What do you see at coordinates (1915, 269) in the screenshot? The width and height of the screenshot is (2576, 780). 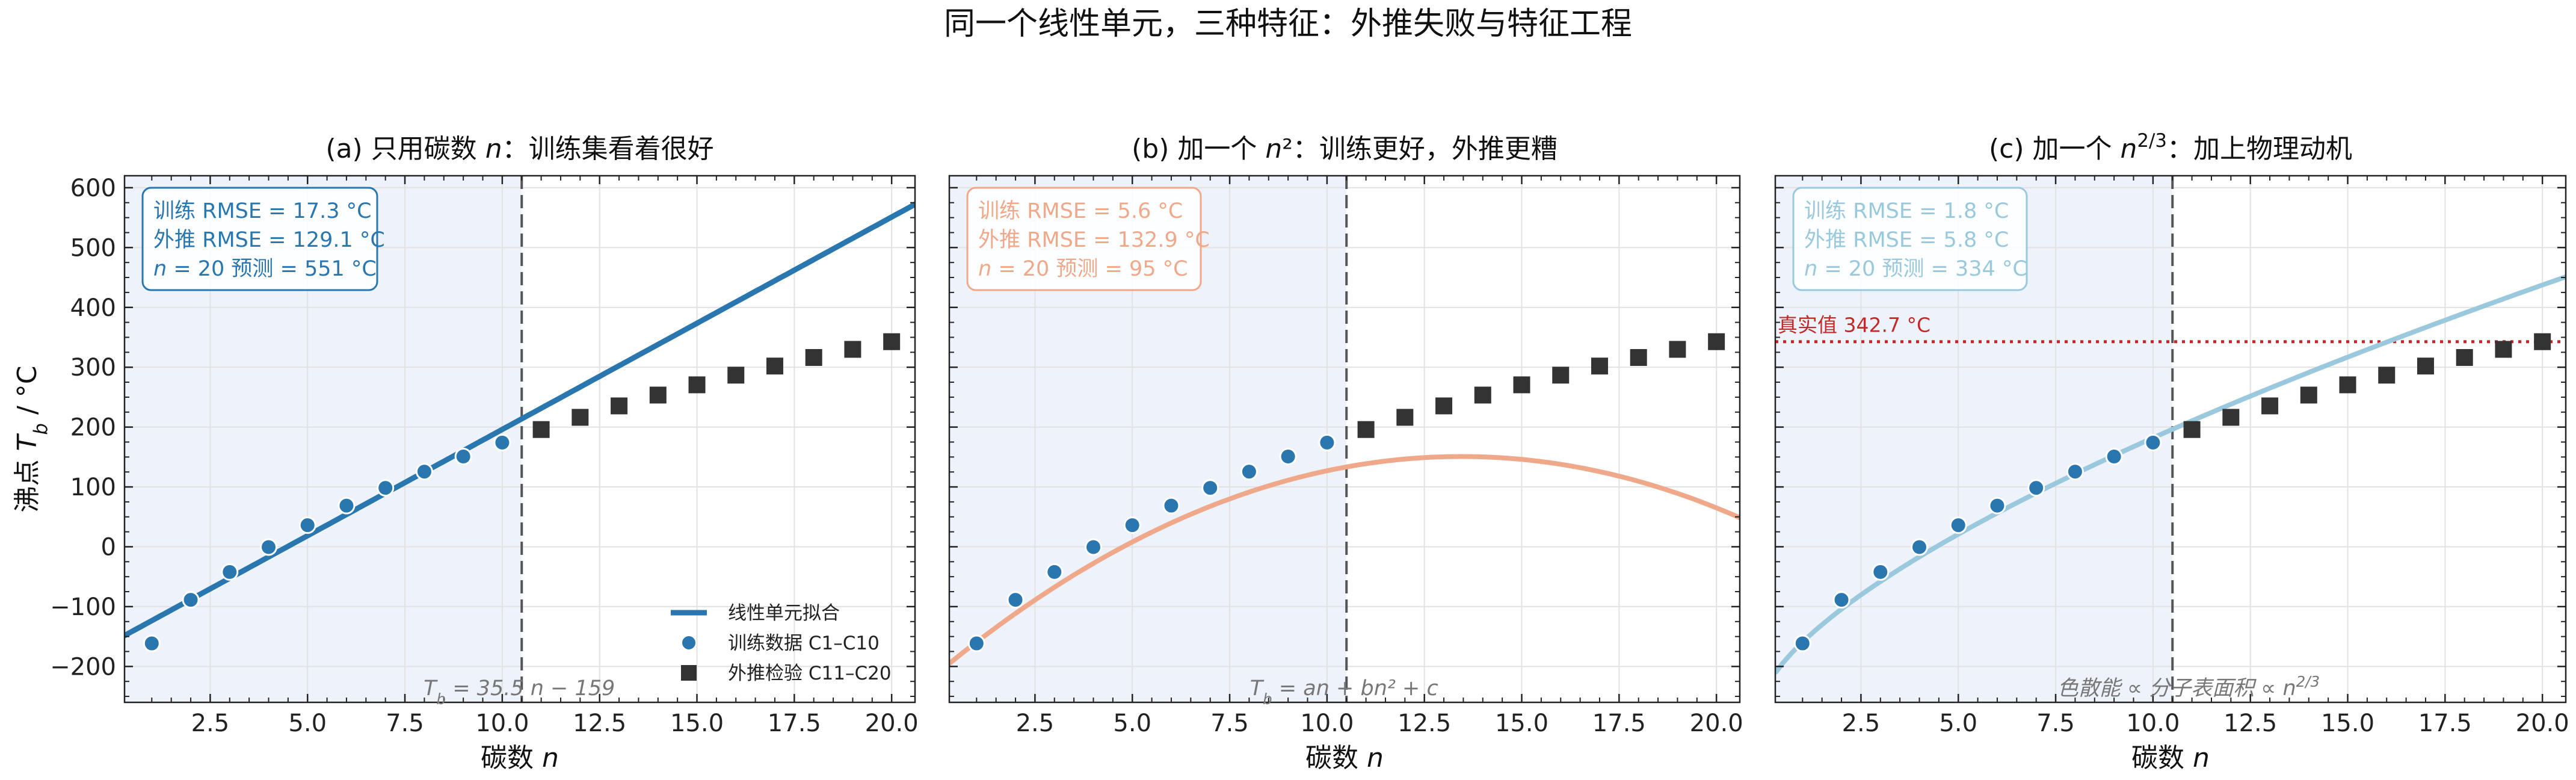 I see `stats-line: n = 20 预测 = 334 °C` at bounding box center [1915, 269].